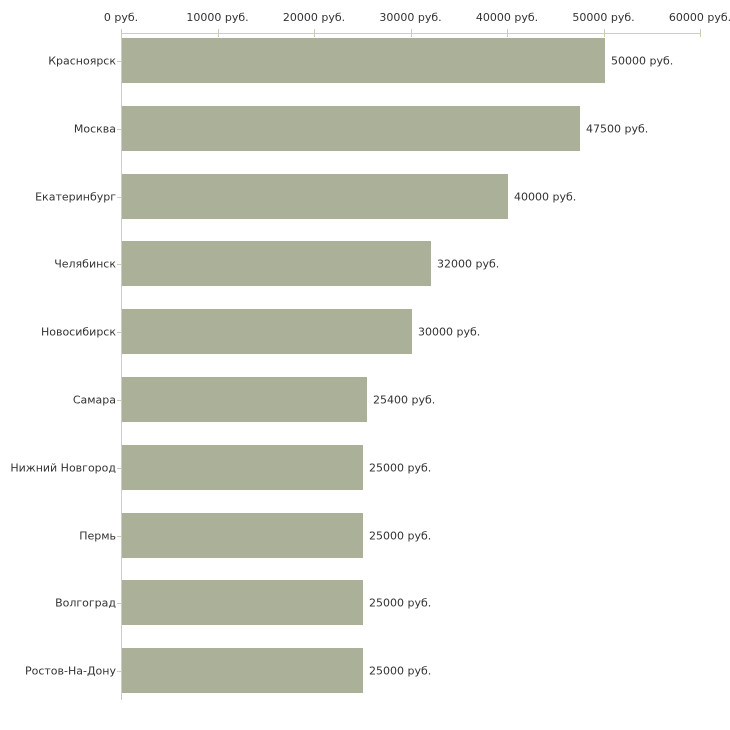 The image size is (730, 730). I want to click on category-label: Челябинск, so click(85, 263).